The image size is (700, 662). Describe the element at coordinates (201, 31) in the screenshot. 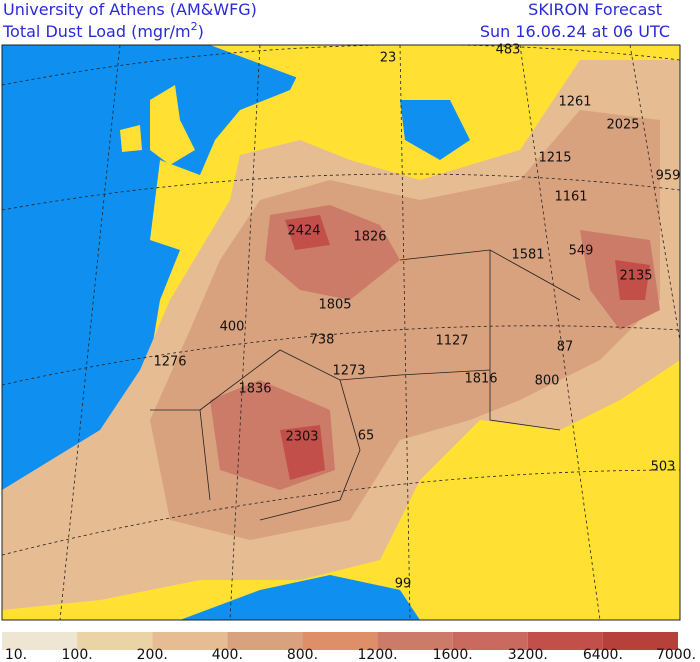

I see `quantity-close: )` at that location.